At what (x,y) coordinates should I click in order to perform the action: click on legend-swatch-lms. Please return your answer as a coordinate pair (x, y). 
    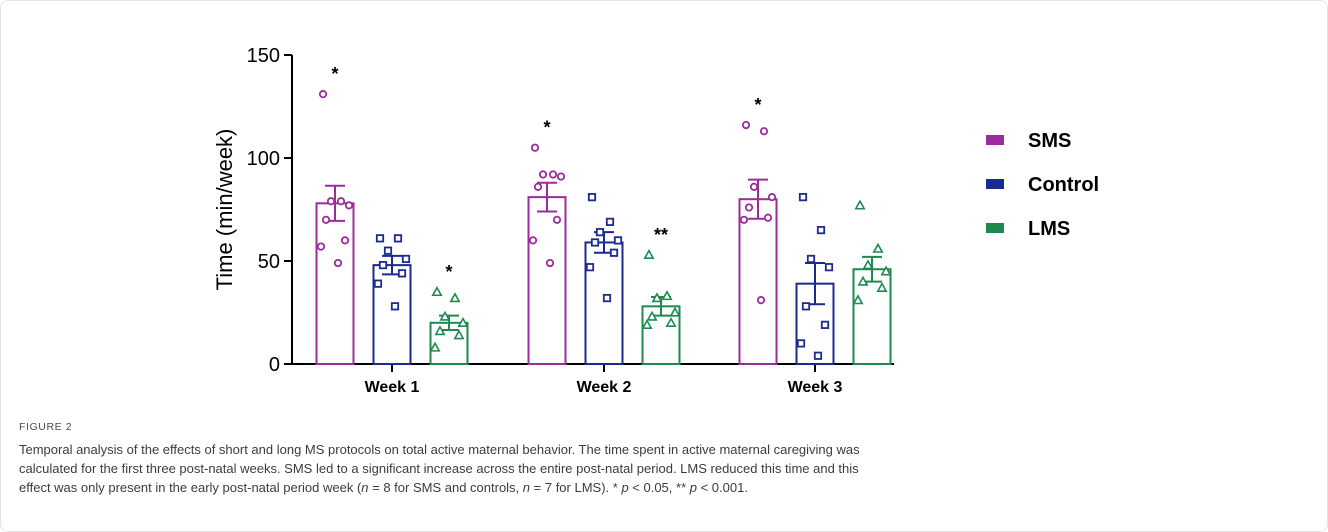
    Looking at the image, I should click on (995, 228).